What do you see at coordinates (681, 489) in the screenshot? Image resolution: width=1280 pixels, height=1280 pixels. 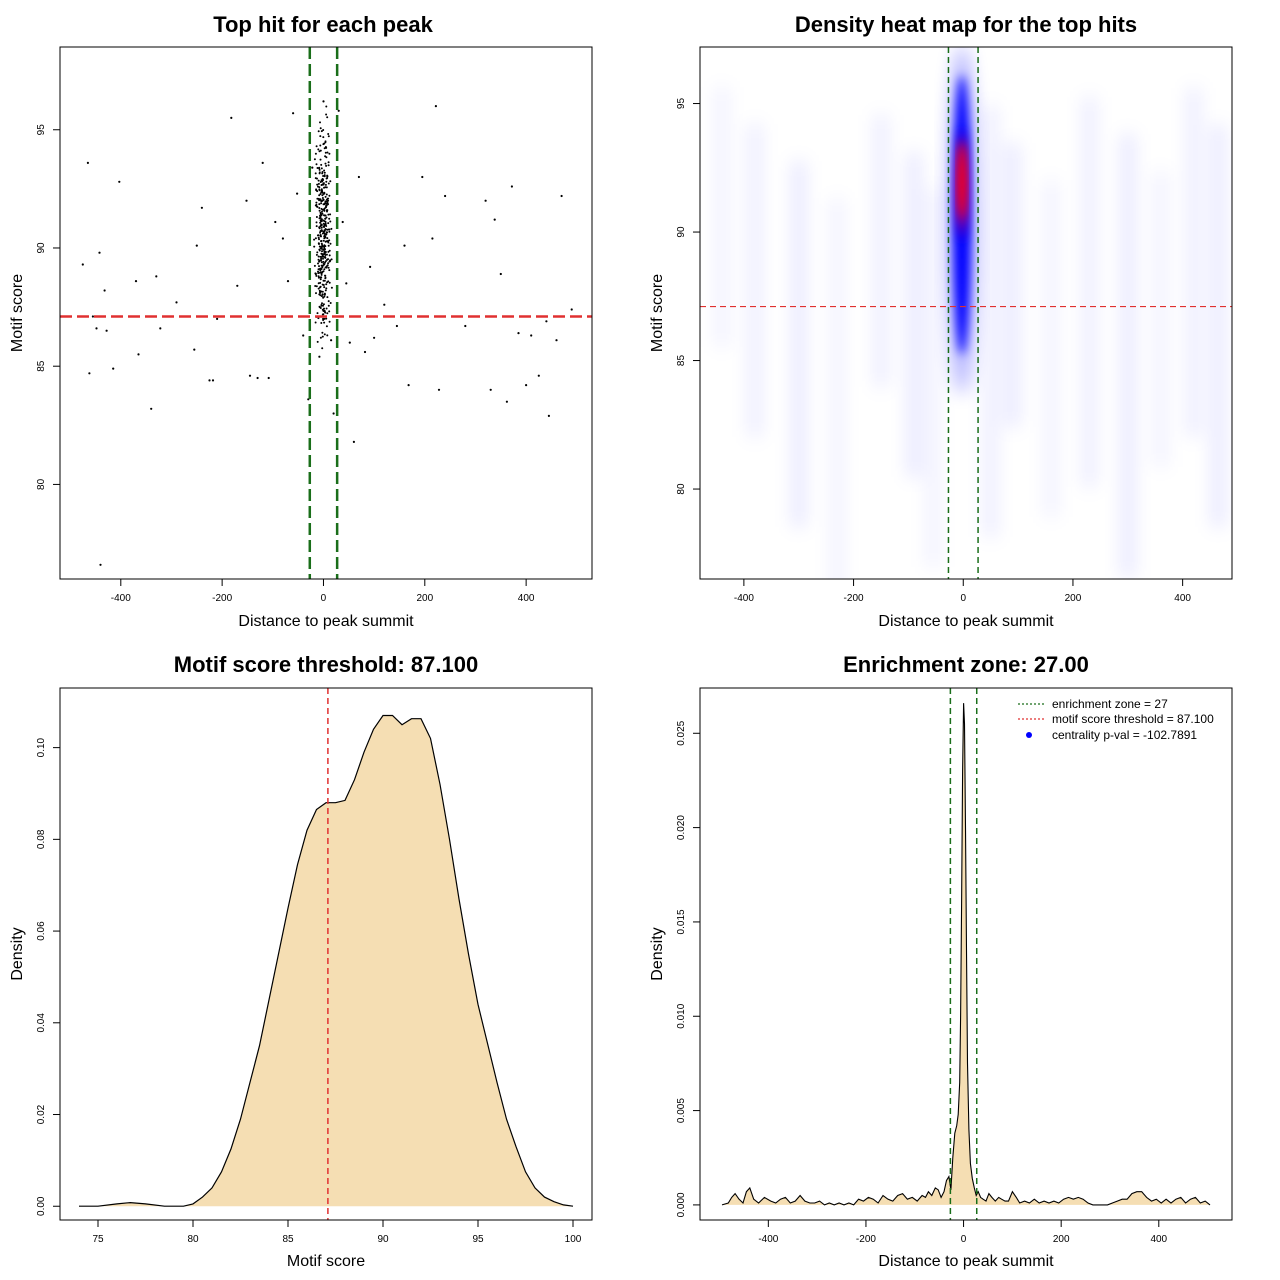 I see `y-tick-label: 80` at bounding box center [681, 489].